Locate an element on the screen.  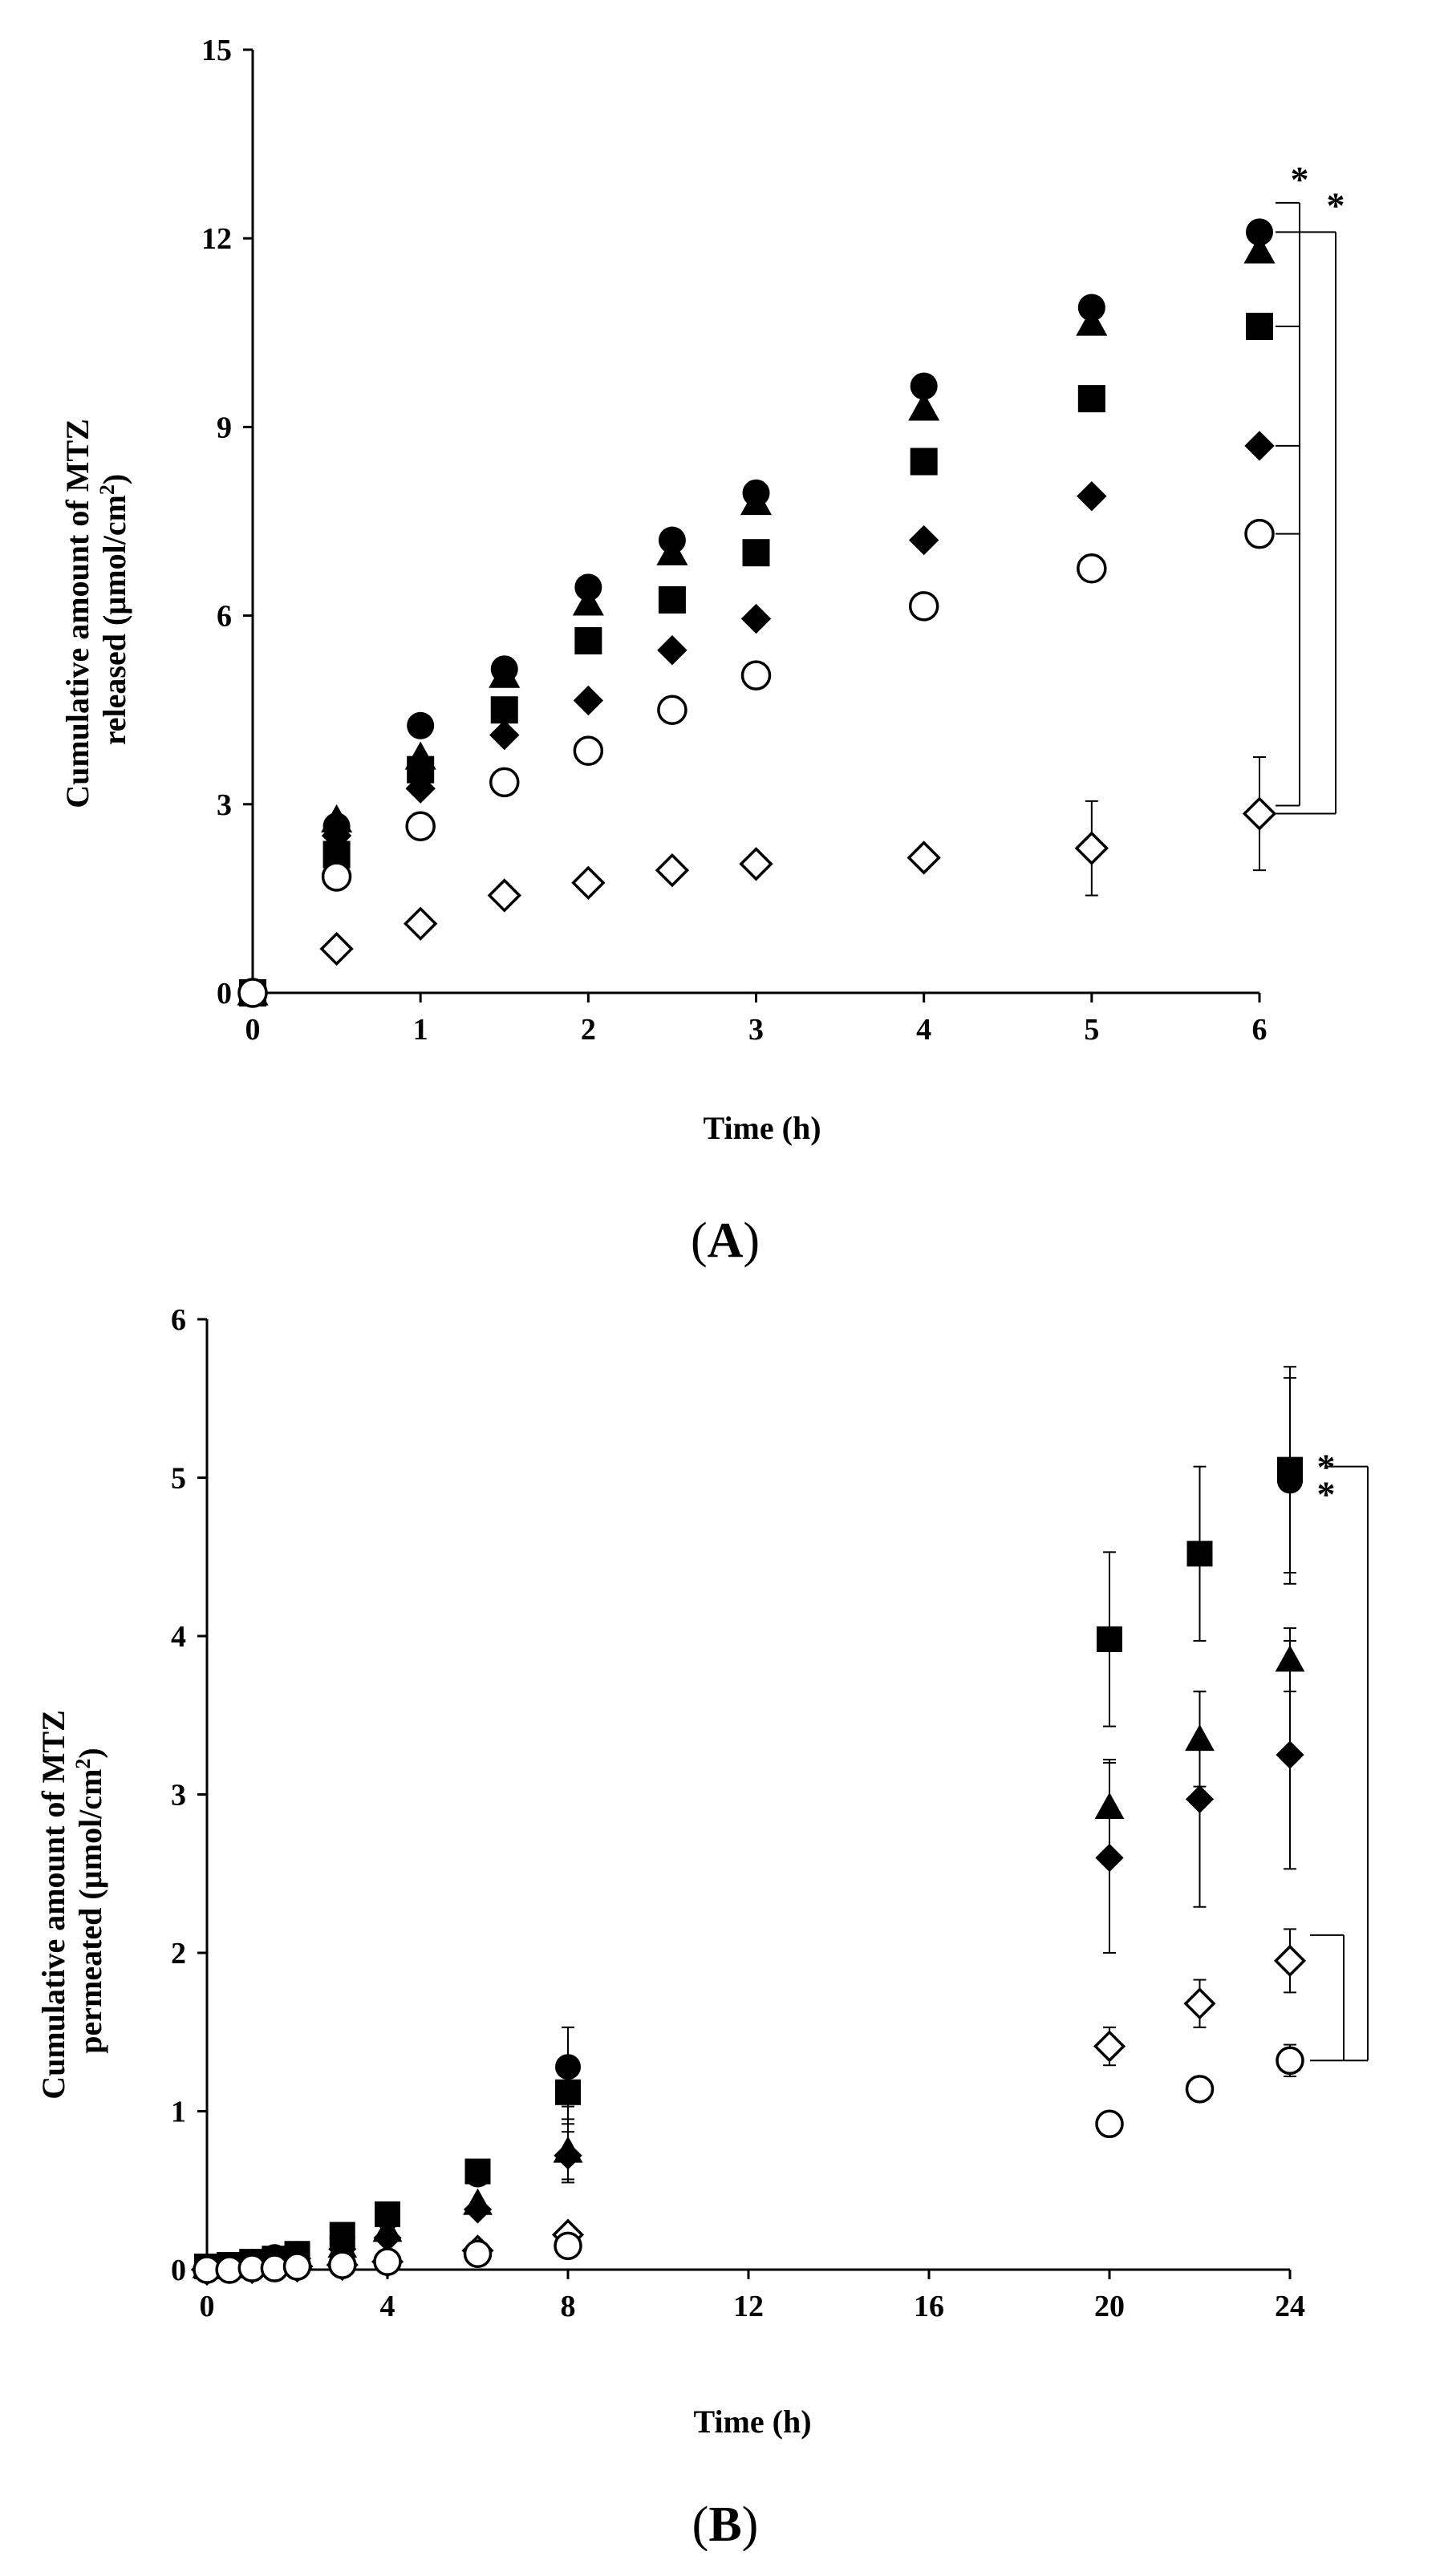
panel-a-x-tick-label: 0 is located at coordinates (253, 1030).